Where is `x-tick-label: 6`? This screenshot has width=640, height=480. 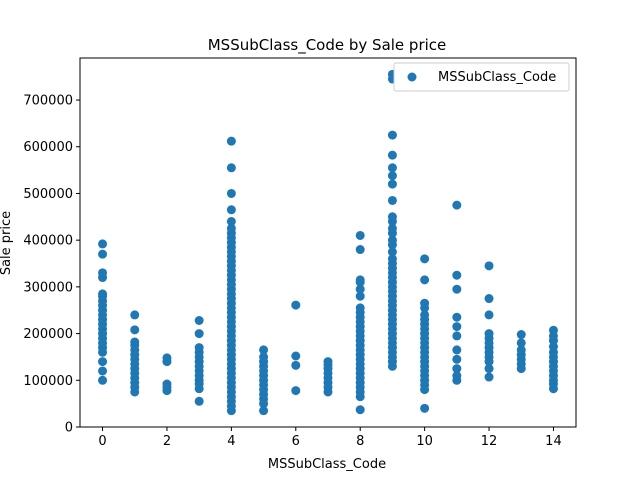
x-tick-label: 6 is located at coordinates (296, 441).